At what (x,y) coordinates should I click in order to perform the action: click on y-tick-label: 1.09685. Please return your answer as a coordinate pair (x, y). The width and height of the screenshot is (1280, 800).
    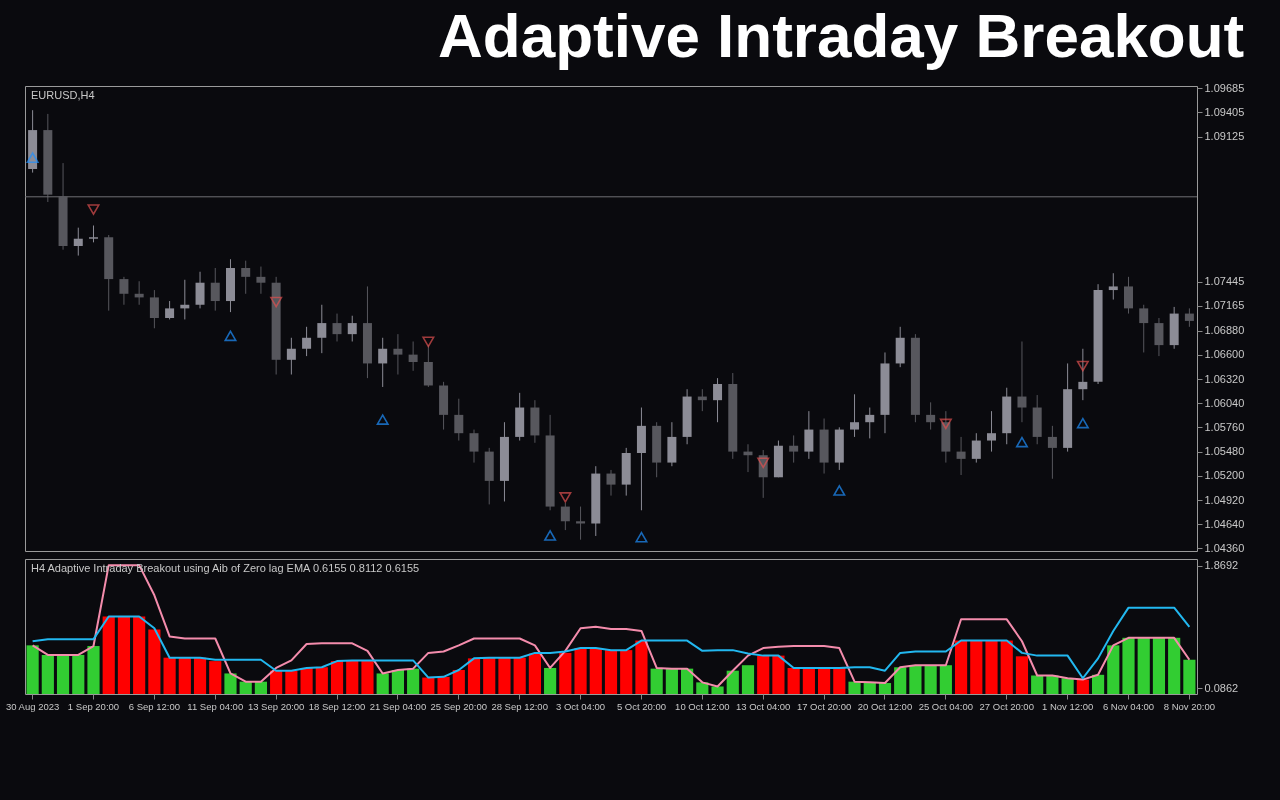
    Looking at the image, I should click on (1224, 87).